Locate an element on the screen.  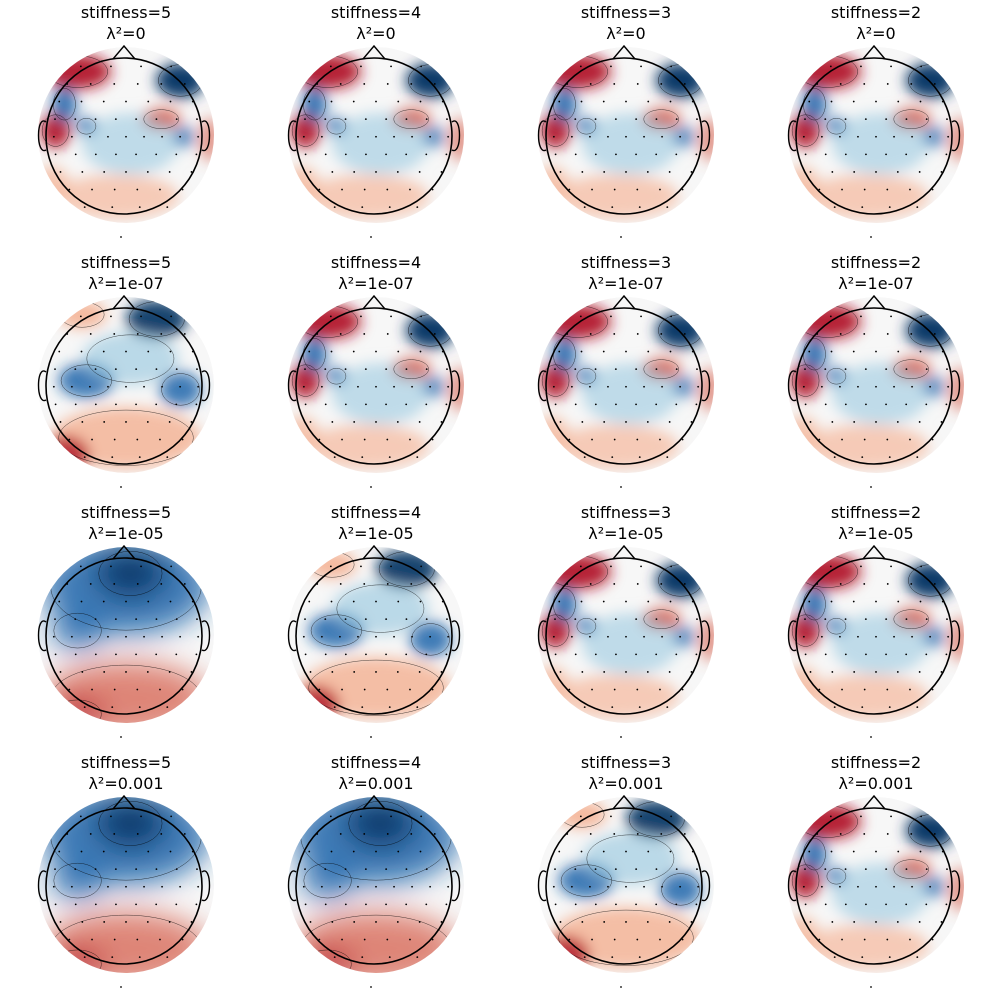
panel-title-stiffness: stiffness=5 is located at coordinates (126, 512).